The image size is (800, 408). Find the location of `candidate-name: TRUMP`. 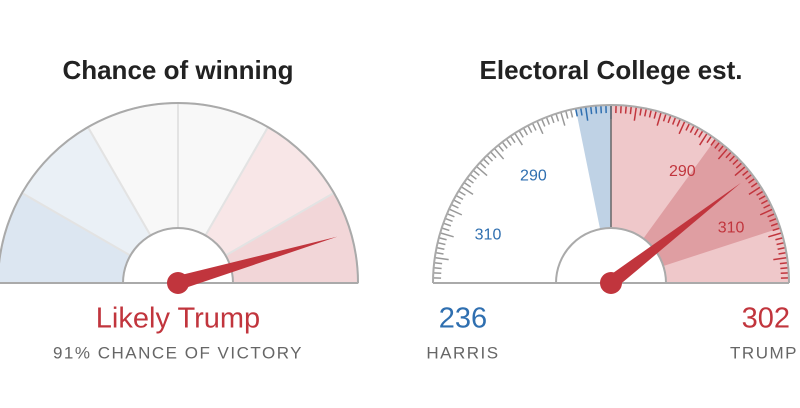

candidate-name: TRUMP is located at coordinates (764, 352).